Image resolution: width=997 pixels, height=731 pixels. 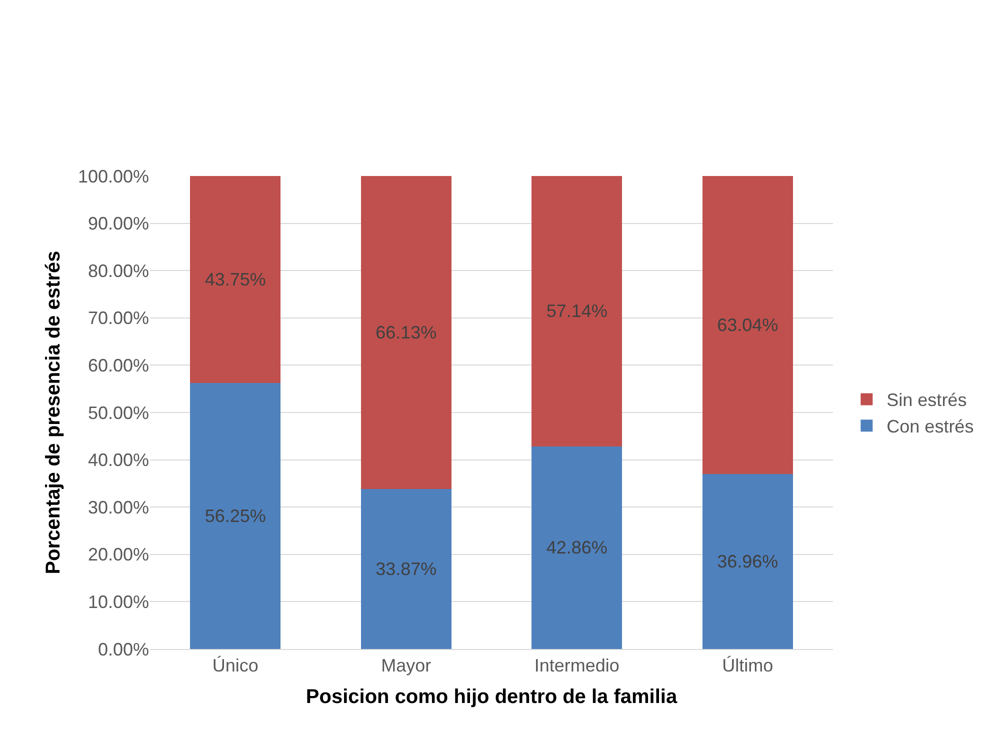 I want to click on y-tick-label: 90.00%, so click(x=118, y=224).